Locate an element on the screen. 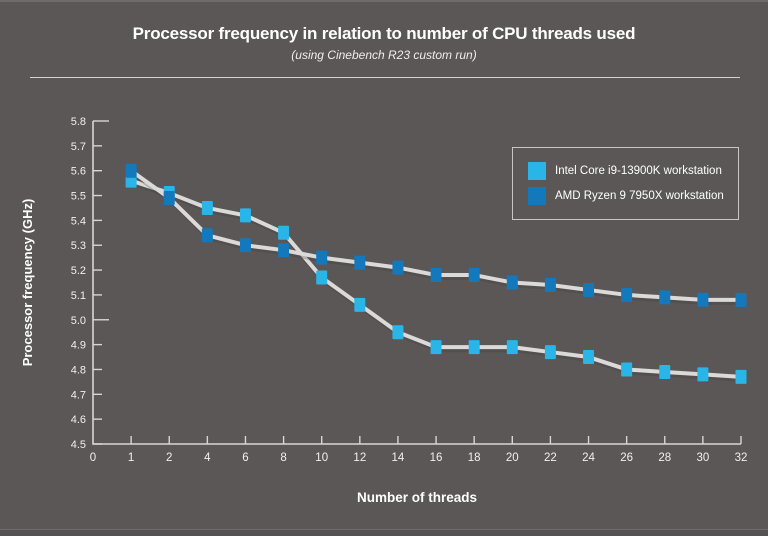  top-edge is located at coordinates (384, 1).